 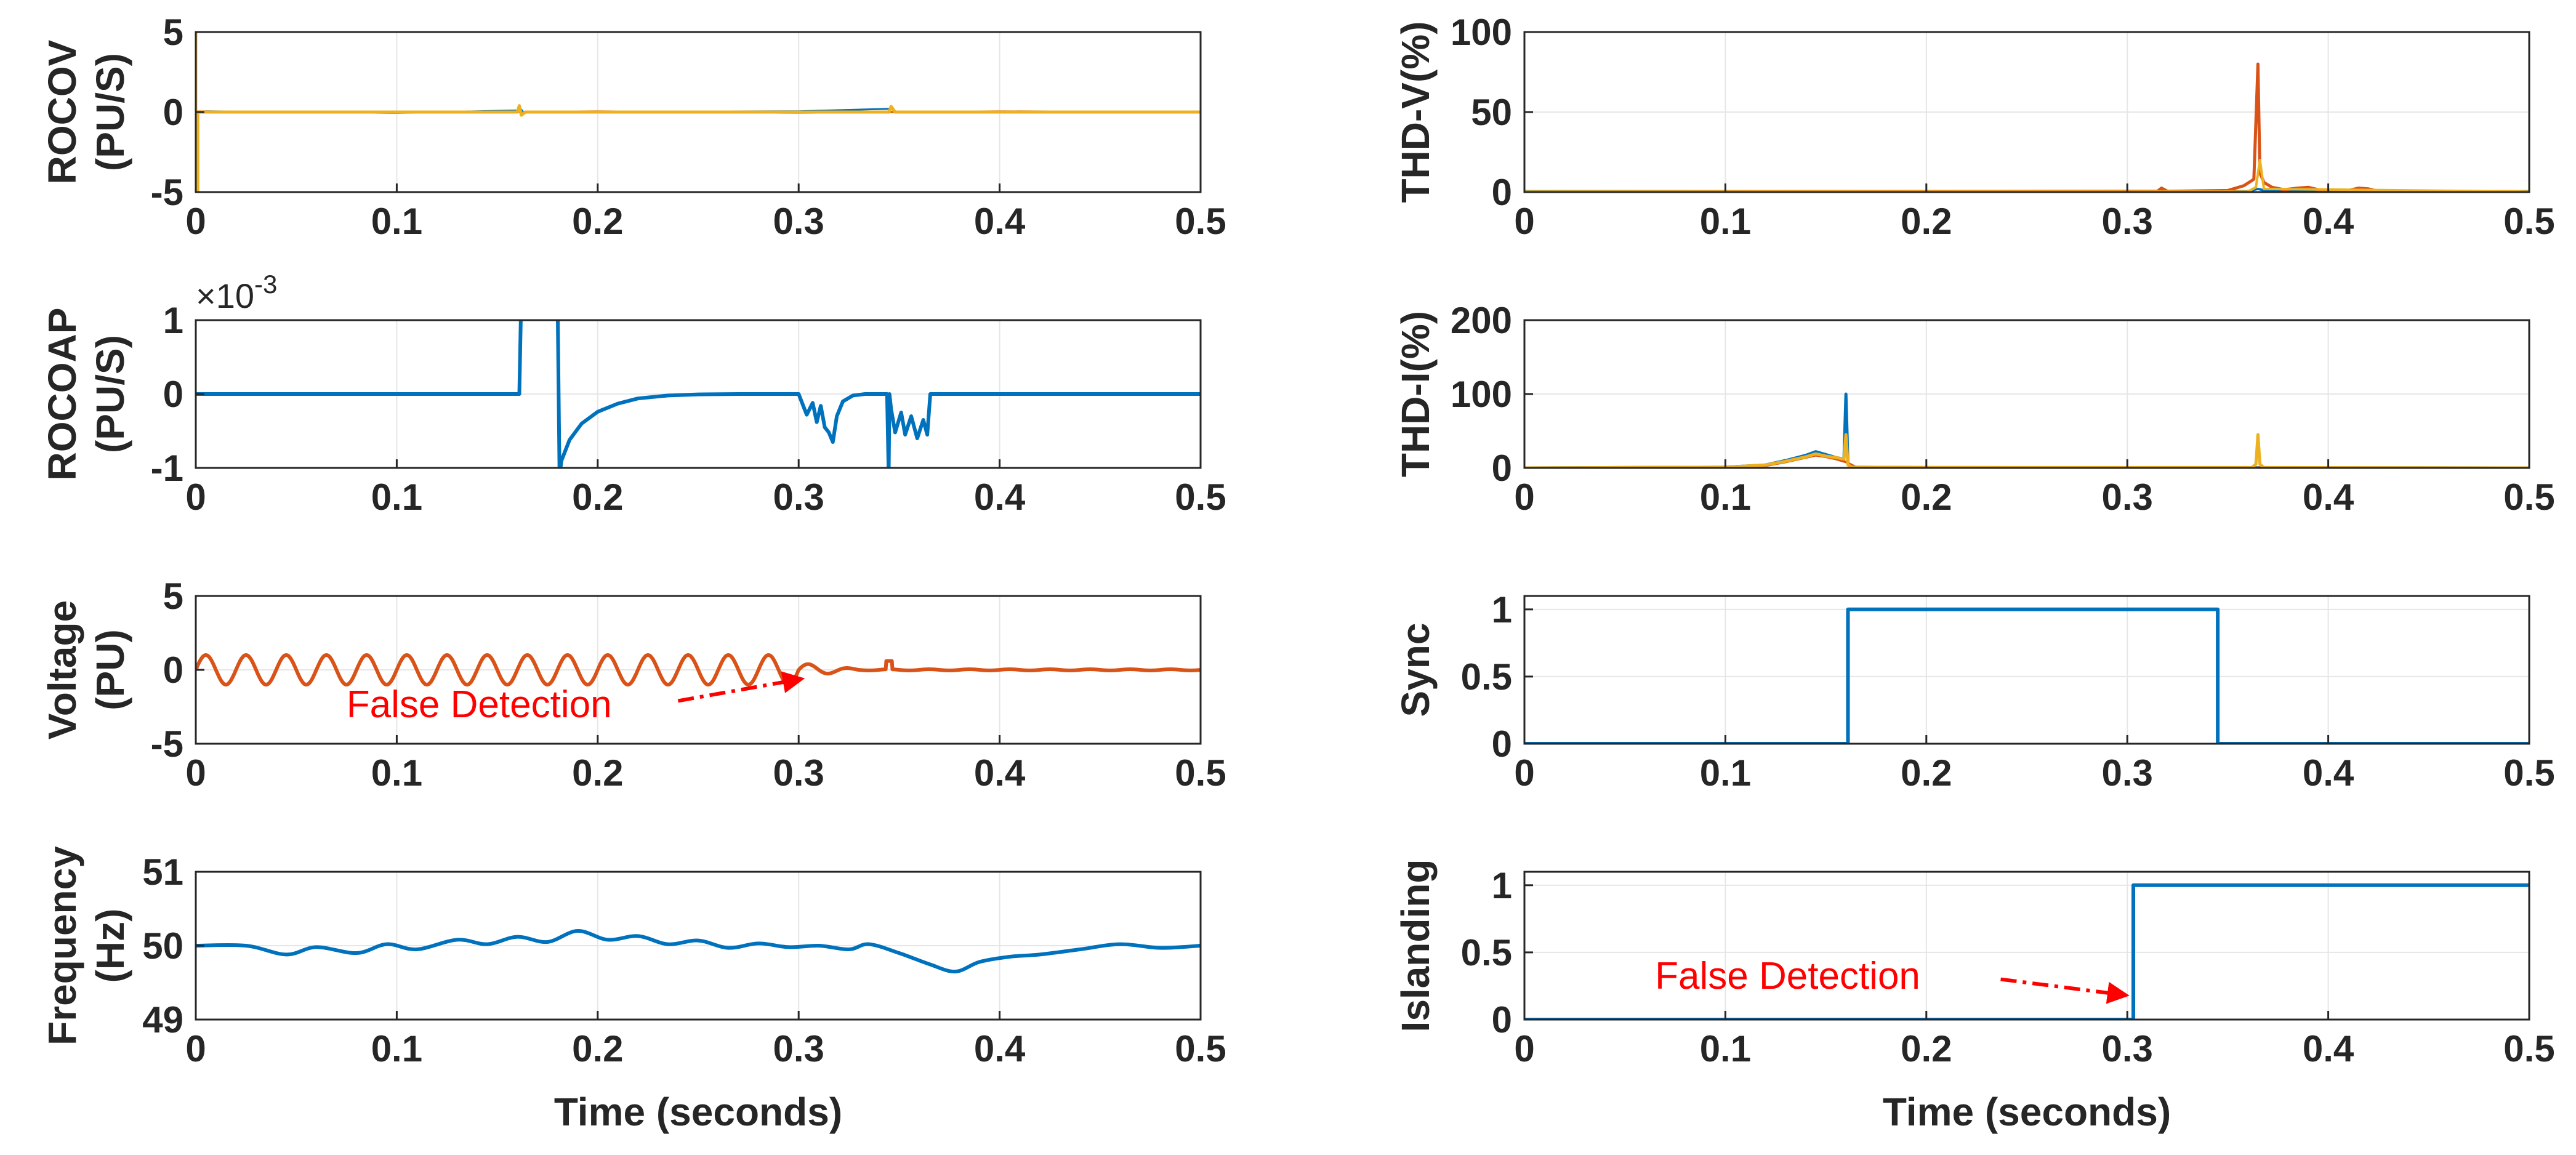 I want to click on y-axis-label: Islanding, so click(x=1415, y=945).